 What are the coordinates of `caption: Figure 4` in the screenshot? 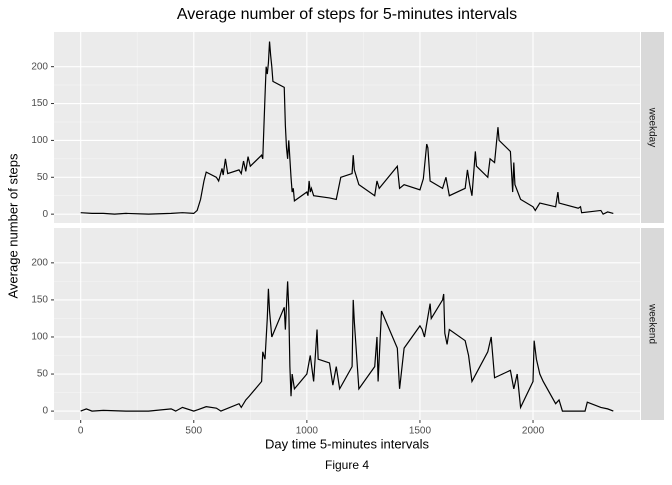 It's located at (347, 465).